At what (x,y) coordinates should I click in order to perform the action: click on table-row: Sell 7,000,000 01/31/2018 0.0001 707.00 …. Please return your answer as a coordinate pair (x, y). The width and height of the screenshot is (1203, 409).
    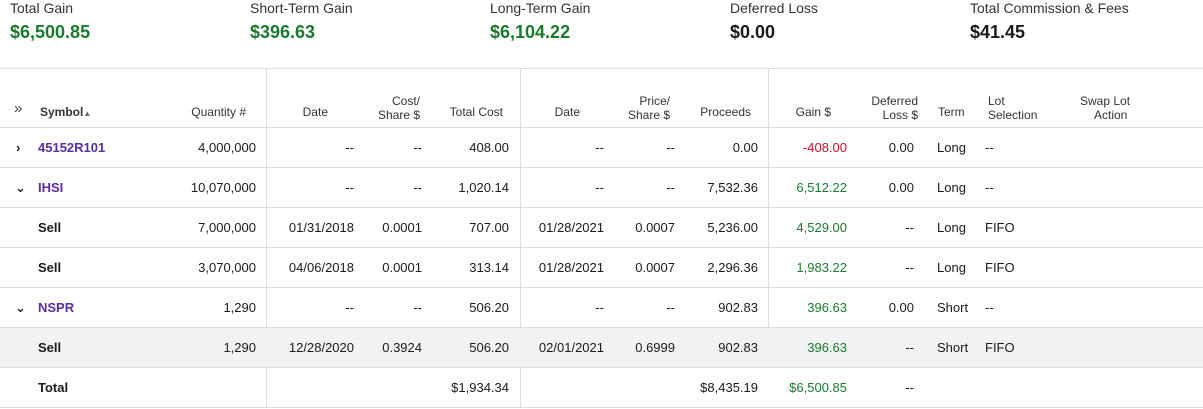
    Looking at the image, I should click on (601, 228).